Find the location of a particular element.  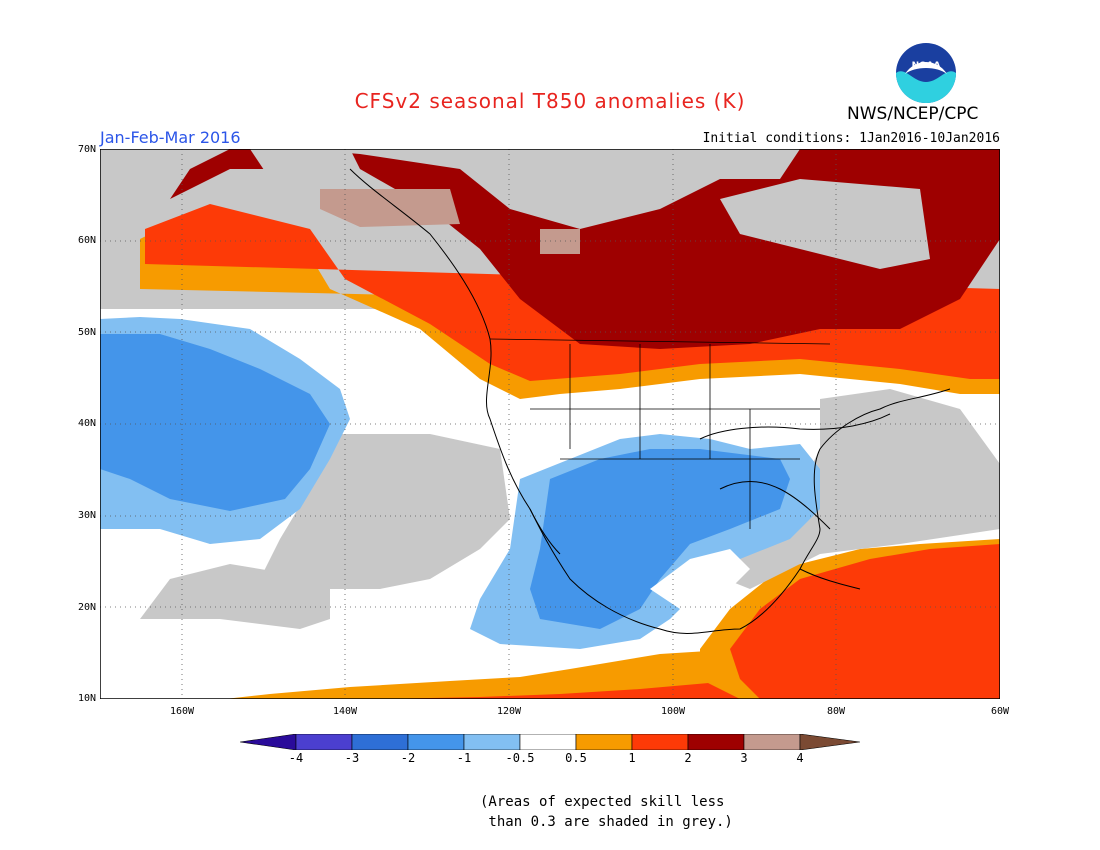

initial-conditions-label: Initial conditions: 1Jan2016-10Jan2016 is located at coordinates (851, 138).